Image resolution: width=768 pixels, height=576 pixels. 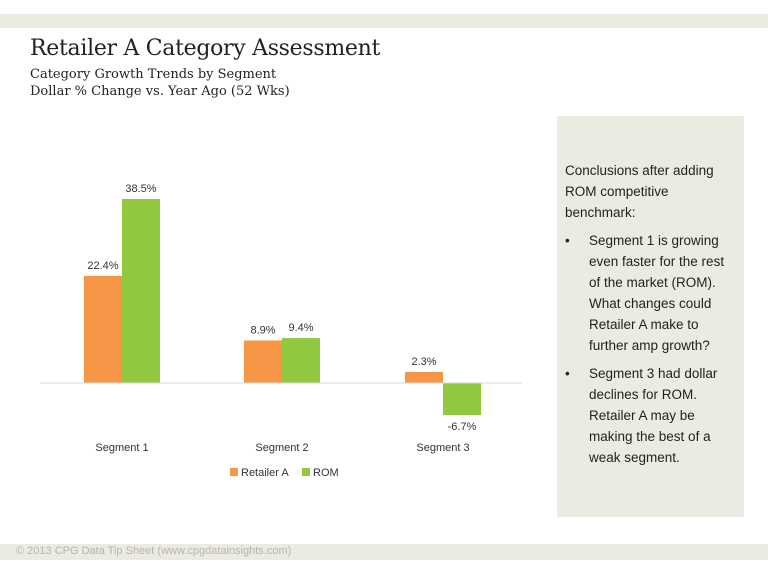 I want to click on data-label: 8.9%, so click(x=262, y=330).